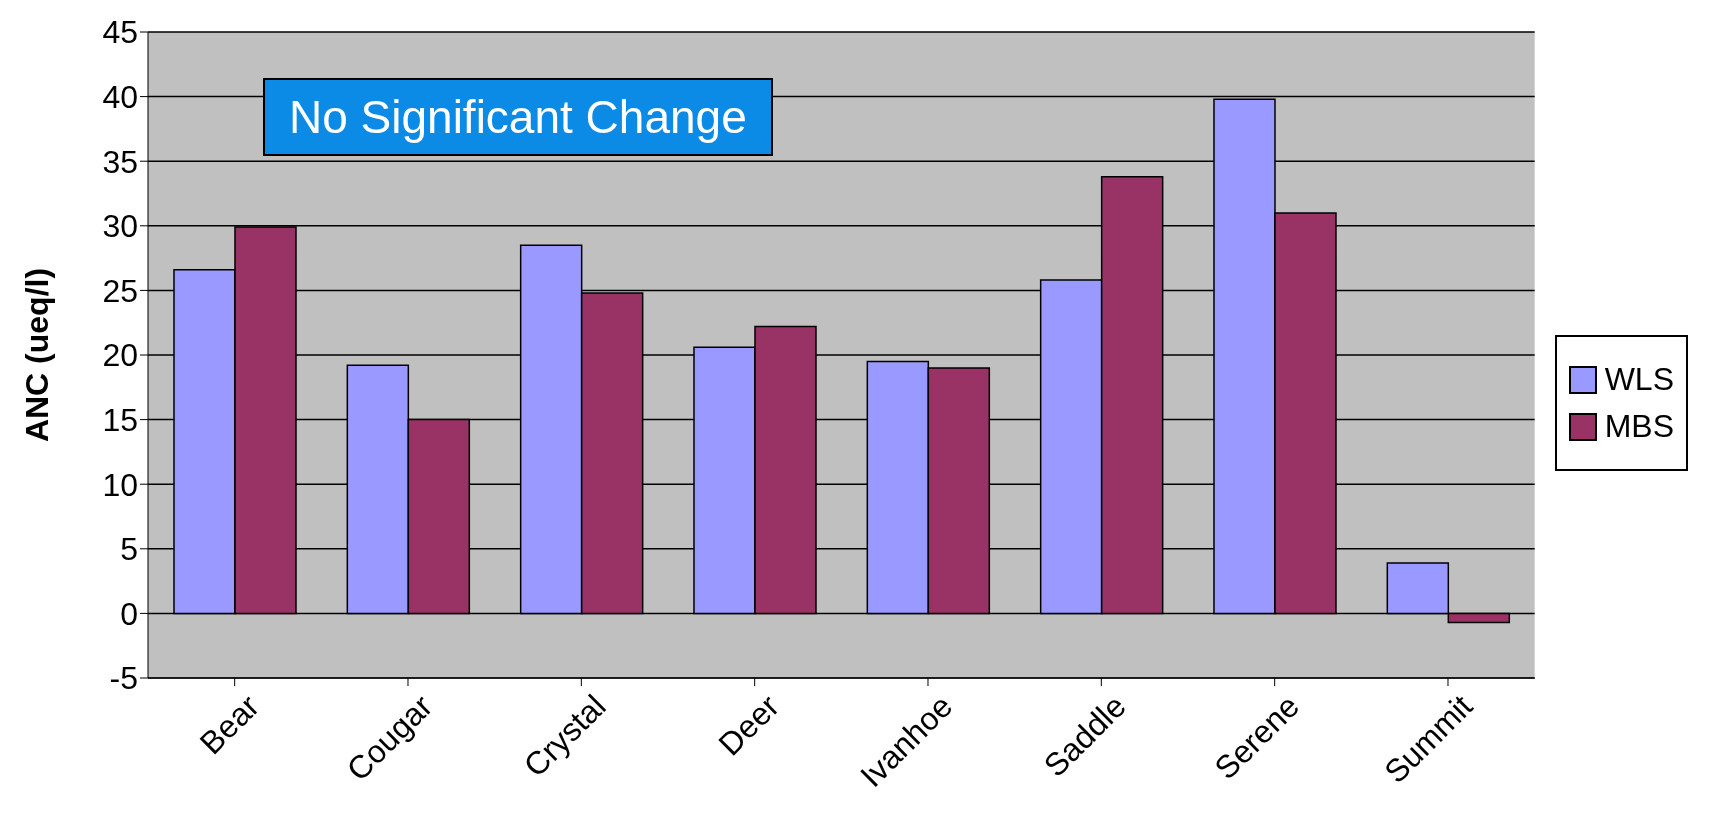 This screenshot has height=816, width=1711. Describe the element at coordinates (120, 419) in the screenshot. I see `y-tick-label: 15` at that location.